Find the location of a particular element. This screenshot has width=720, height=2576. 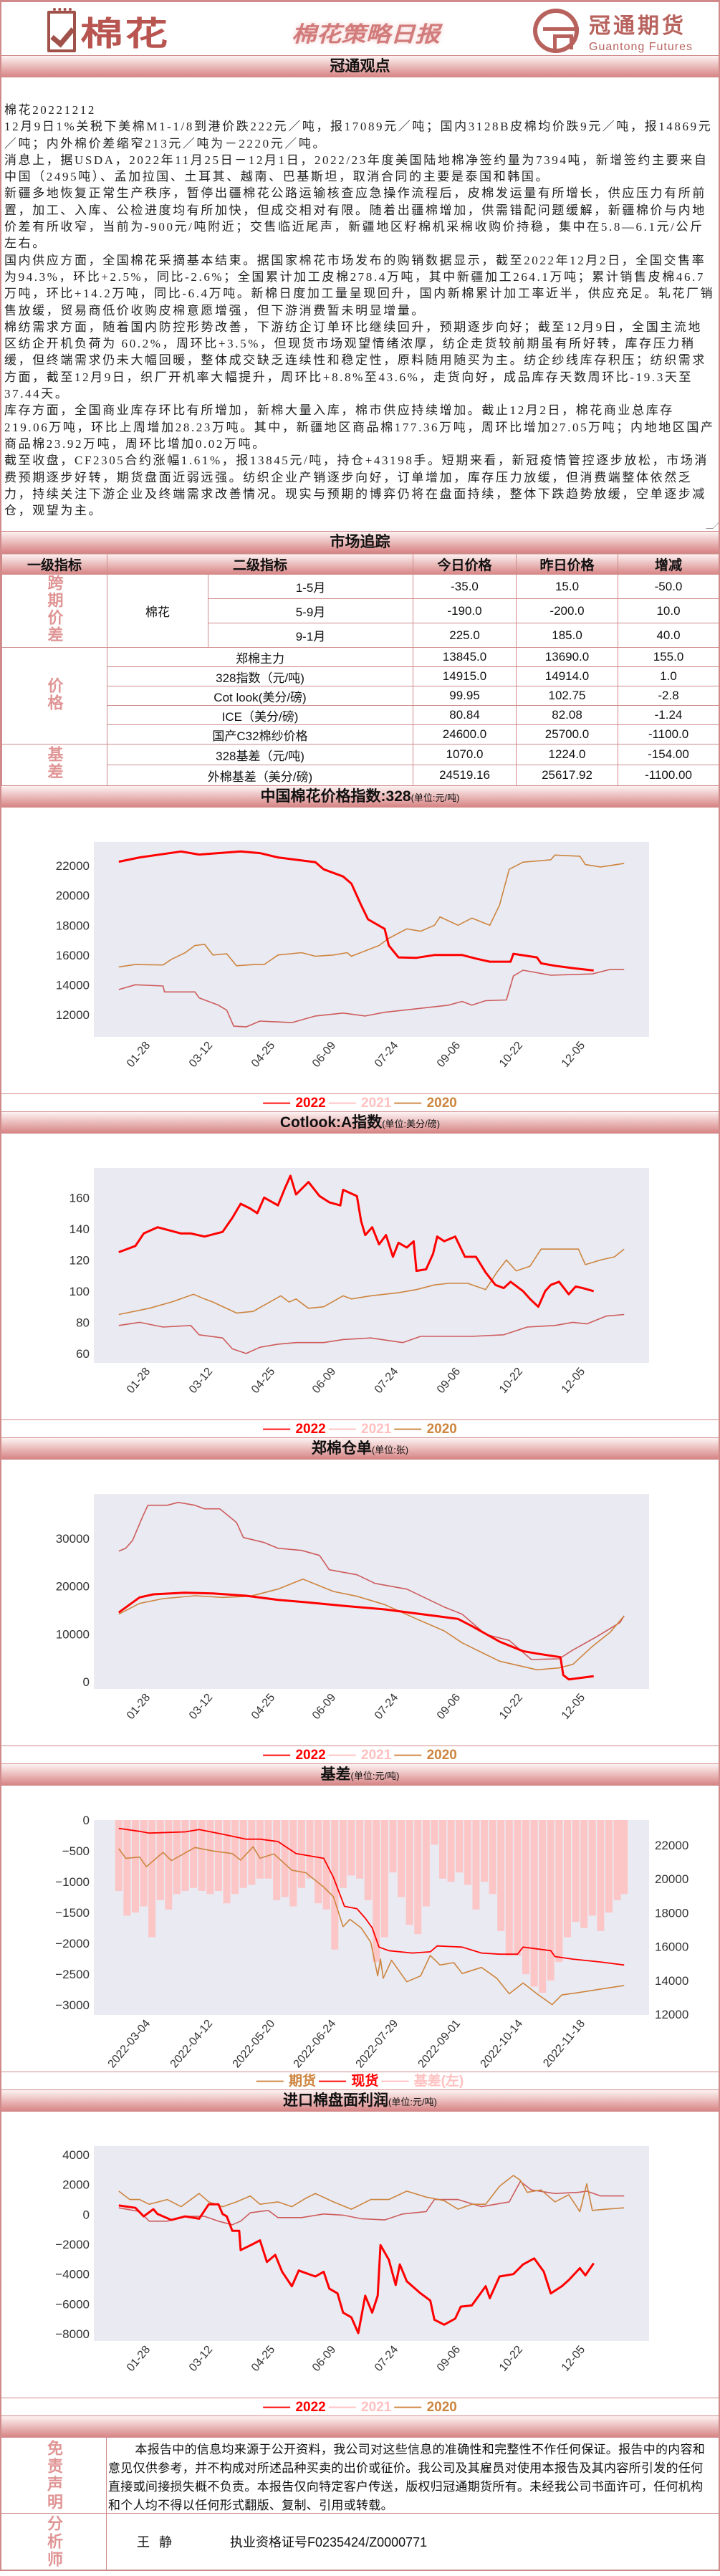

category-cell: 跨期价差 is located at coordinates (54, 611).